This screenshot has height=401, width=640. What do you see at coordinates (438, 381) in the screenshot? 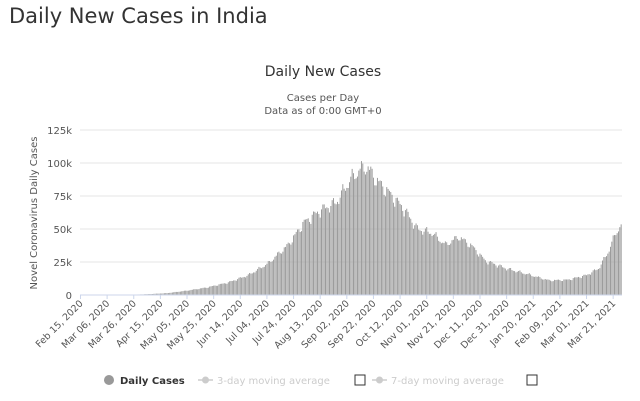
I see `legend-item-7day-average: 7-day moving average` at bounding box center [438, 381].